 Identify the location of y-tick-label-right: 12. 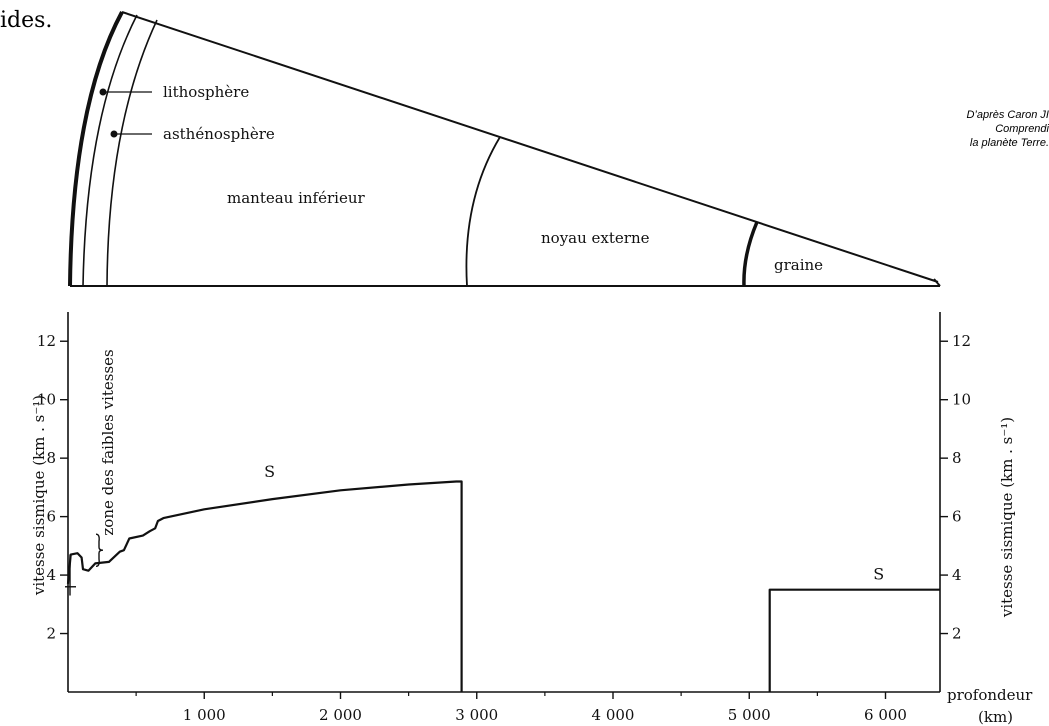
(961, 341).